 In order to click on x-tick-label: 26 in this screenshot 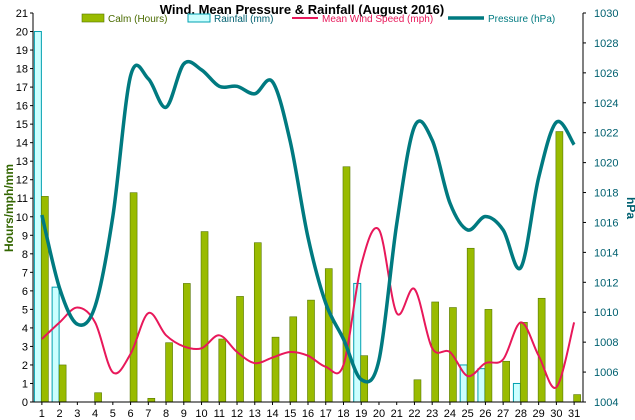, I will do `click(485, 414)`.